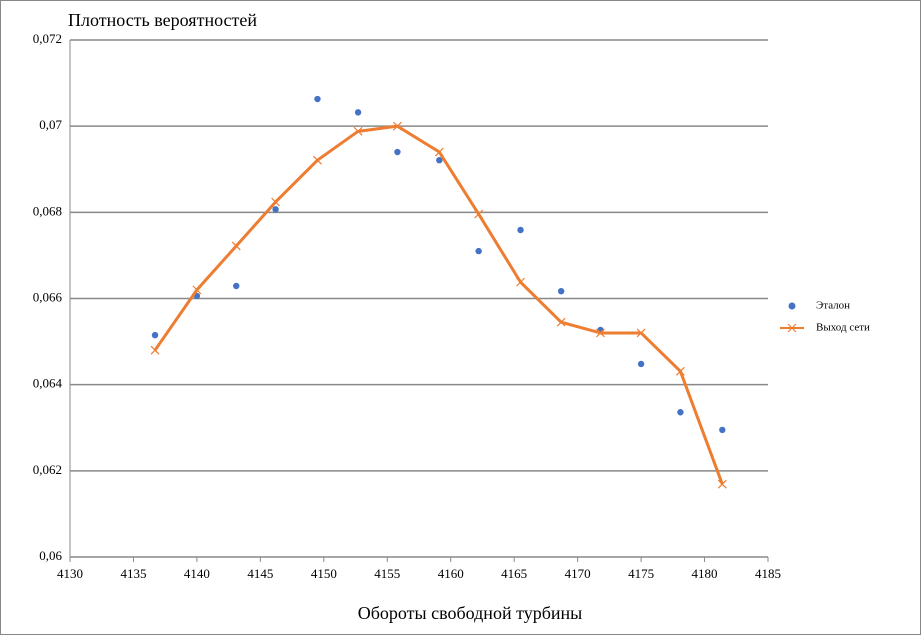 This screenshot has height=635, width=921. What do you see at coordinates (470, 613) in the screenshot?
I see `x-axis-label: Обороты свободной турбины` at bounding box center [470, 613].